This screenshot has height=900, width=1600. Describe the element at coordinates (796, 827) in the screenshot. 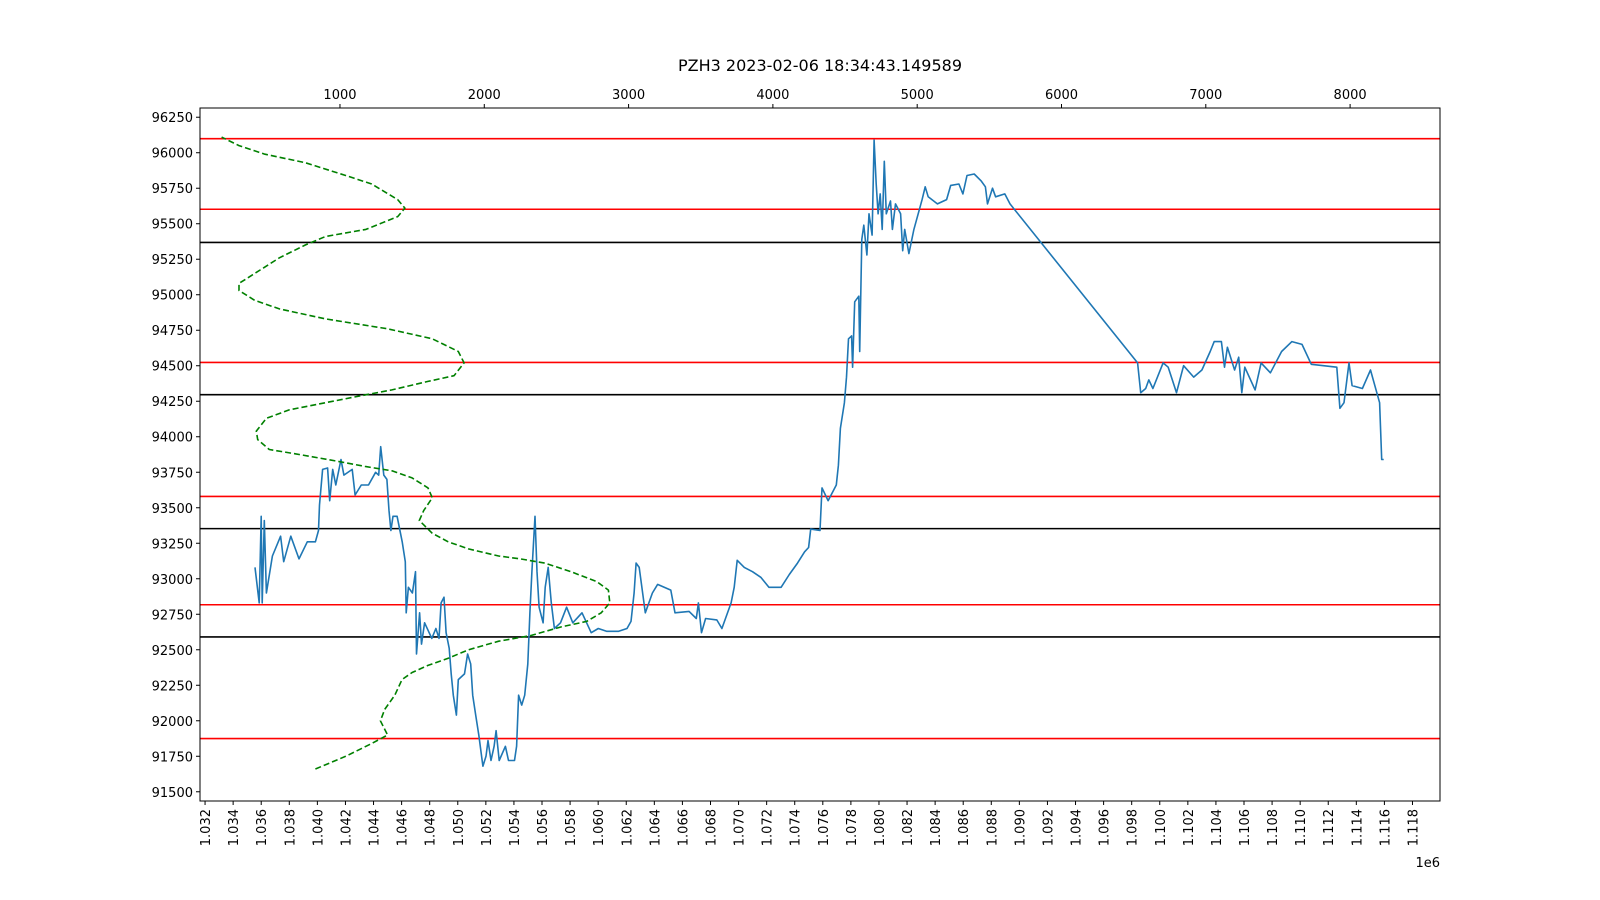

I see `x-tick-label: 1.074` at that location.